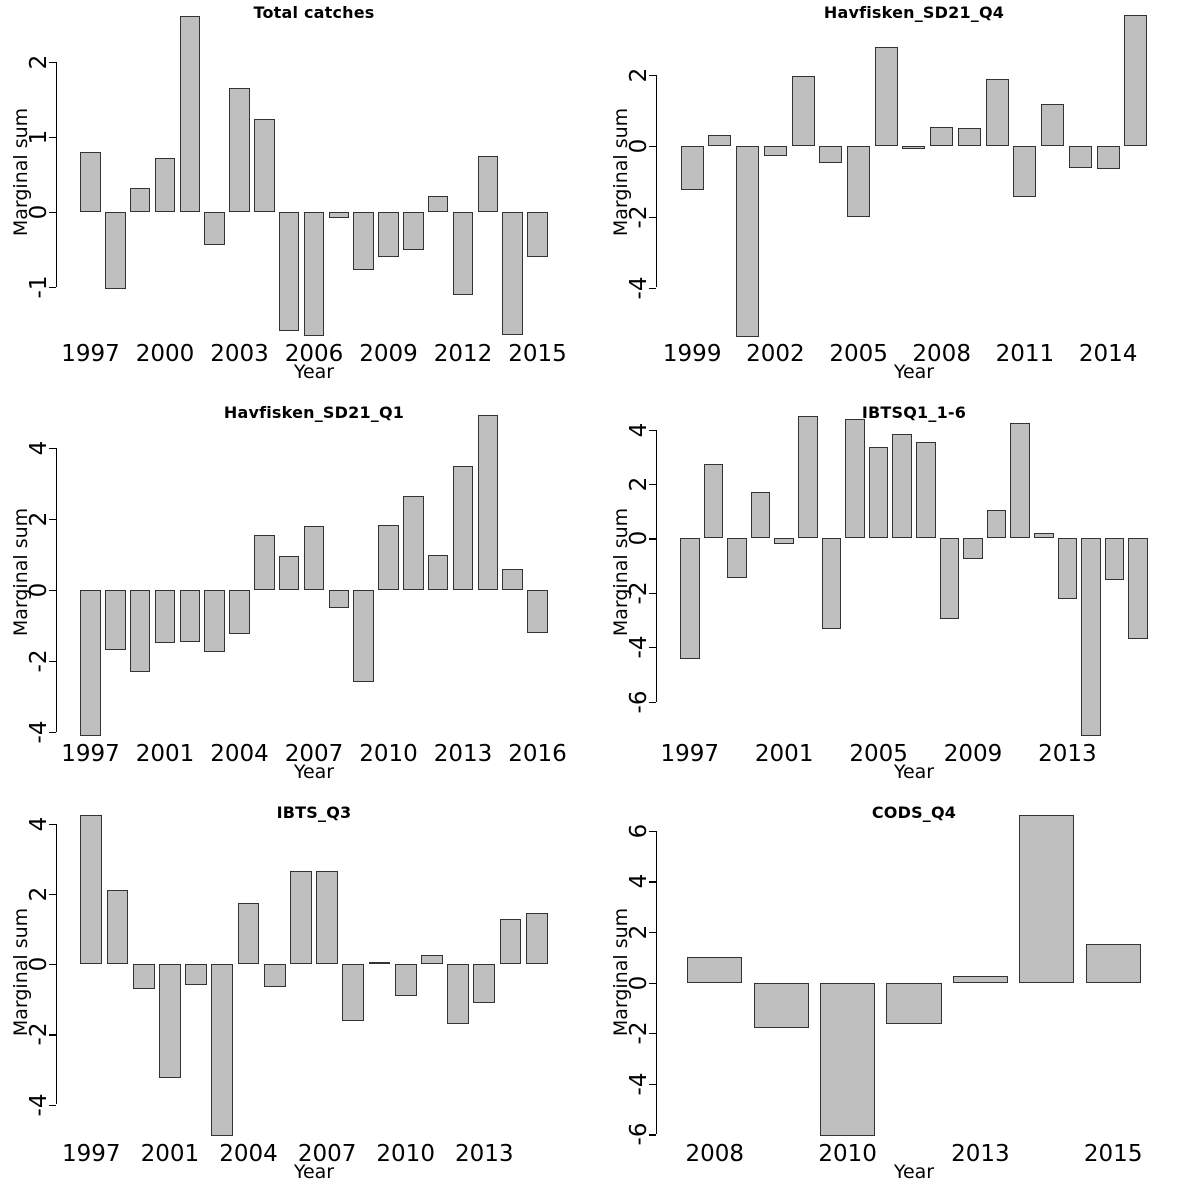 This screenshot has height=1200, width=1200. Describe the element at coordinates (39, 287) in the screenshot. I see `y-tick-label: -1` at that location.